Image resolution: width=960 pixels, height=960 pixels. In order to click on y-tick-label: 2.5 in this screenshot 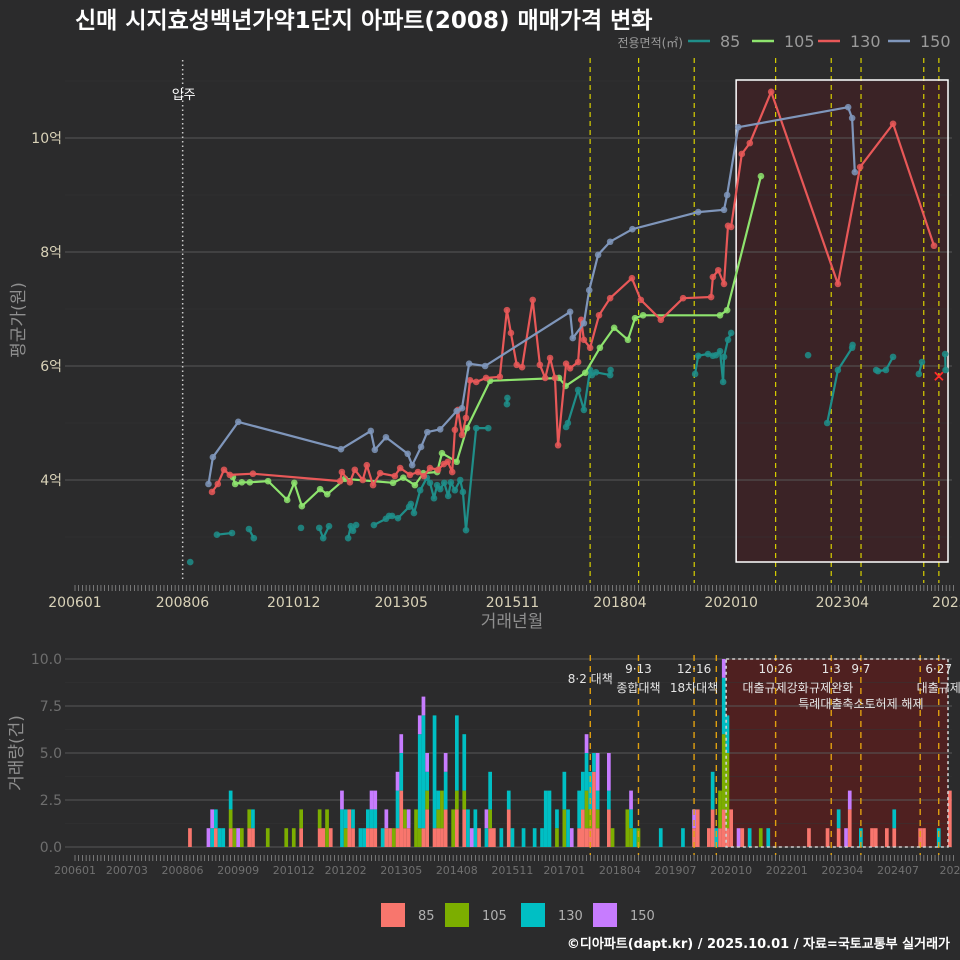, I will do `click(51, 801)`.